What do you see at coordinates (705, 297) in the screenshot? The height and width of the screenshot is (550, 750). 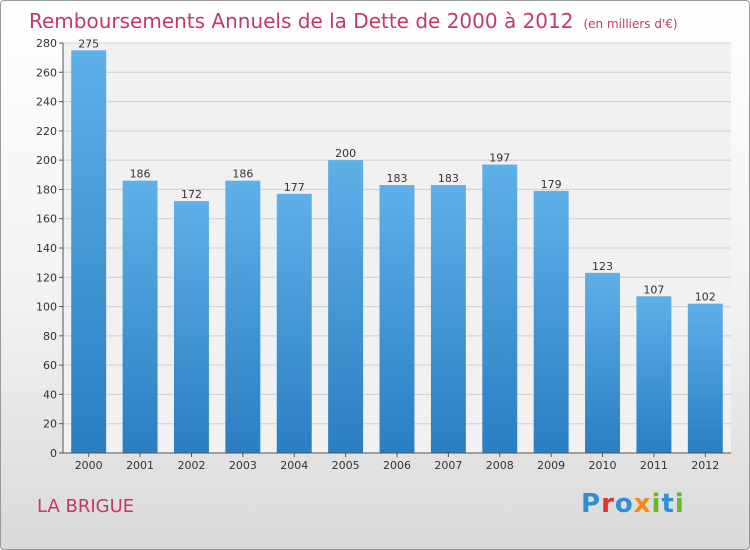 I see `data-label: 102` at bounding box center [705, 297].